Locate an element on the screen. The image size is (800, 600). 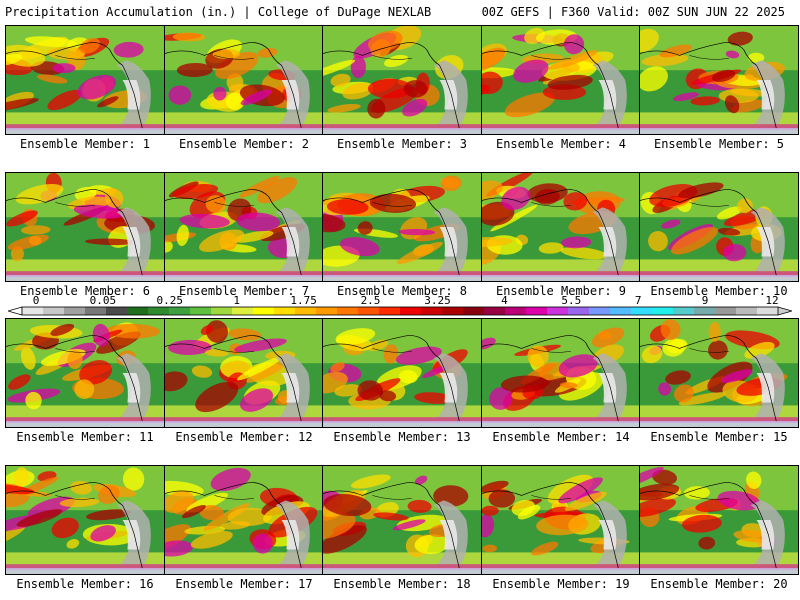
colorbar-tick-label: 0.25 is located at coordinates (170, 300).